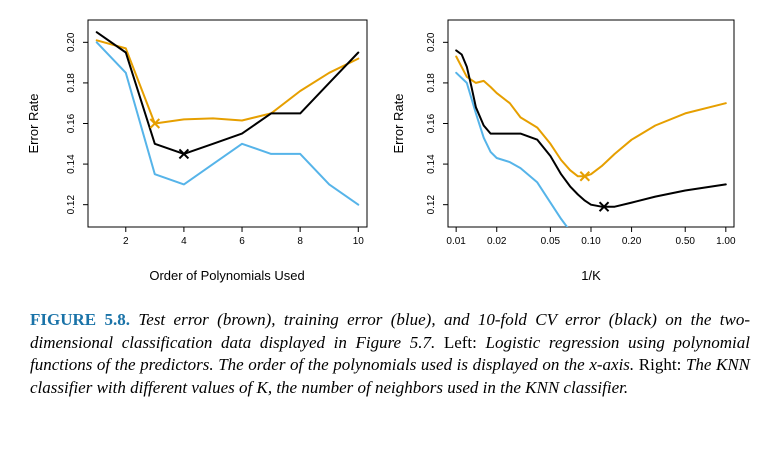 The width and height of the screenshot is (775, 453). What do you see at coordinates (431, 42) in the screenshot?
I see `panel-right-y-tick-label: 0.20` at bounding box center [431, 42].